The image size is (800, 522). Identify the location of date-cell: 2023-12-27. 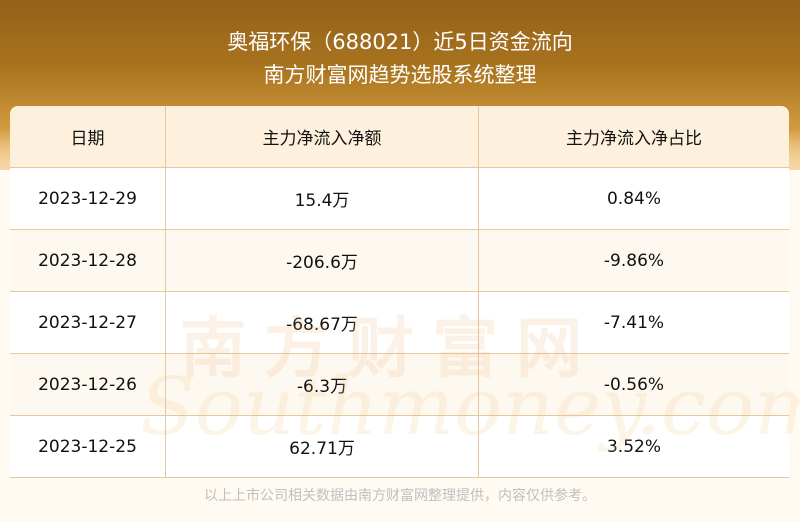
(87, 322).